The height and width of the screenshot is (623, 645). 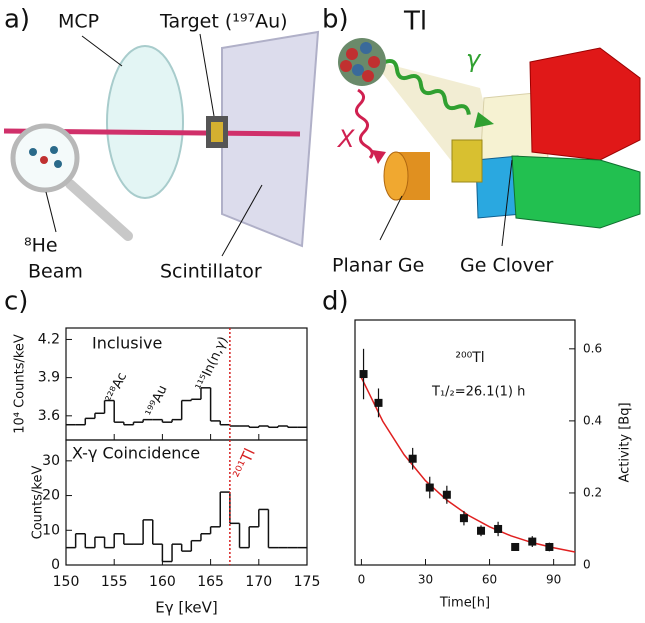 I want to click on label: Tl, so click(x=415, y=22).